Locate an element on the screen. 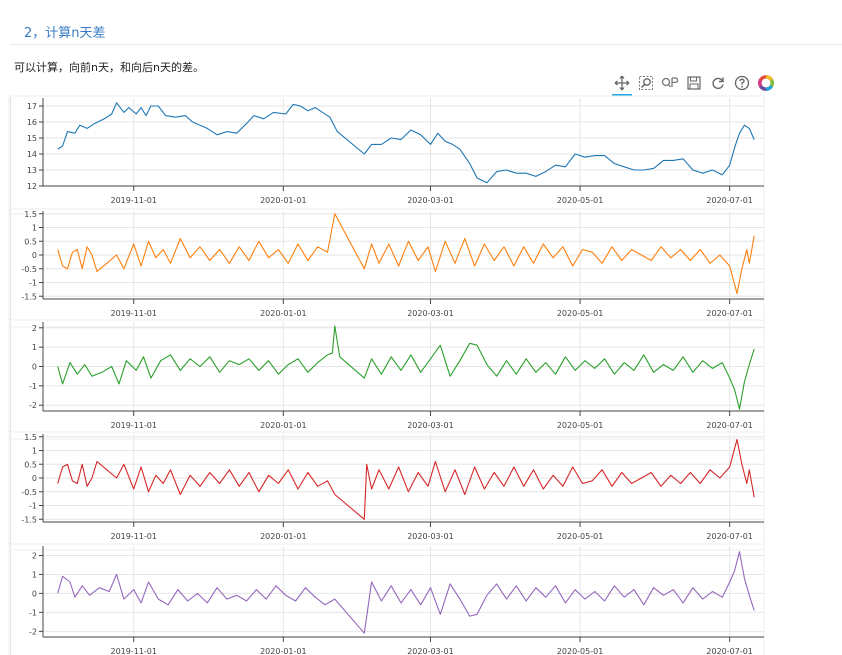 The width and height of the screenshot is (842, 655). bokeh-logo-icon is located at coordinates (766, 83).